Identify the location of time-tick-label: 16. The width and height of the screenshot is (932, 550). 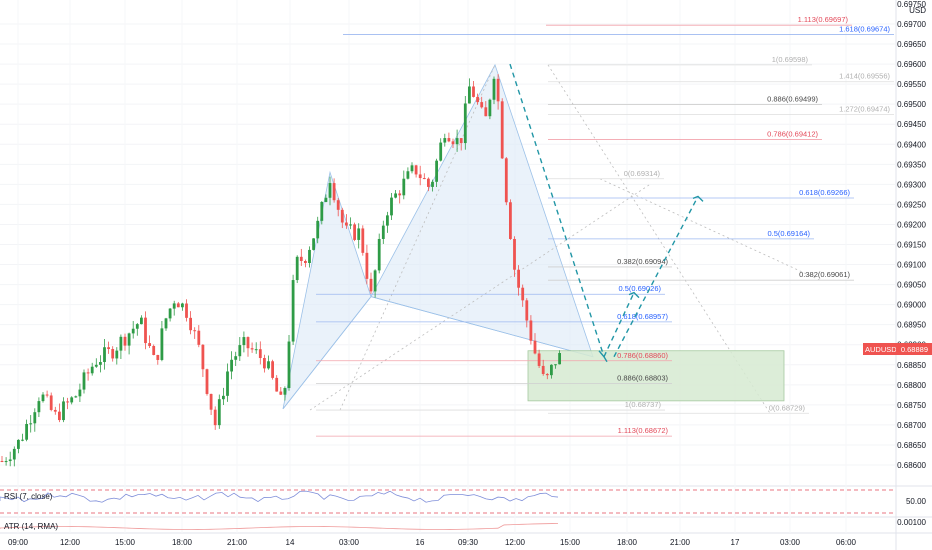
(420, 542).